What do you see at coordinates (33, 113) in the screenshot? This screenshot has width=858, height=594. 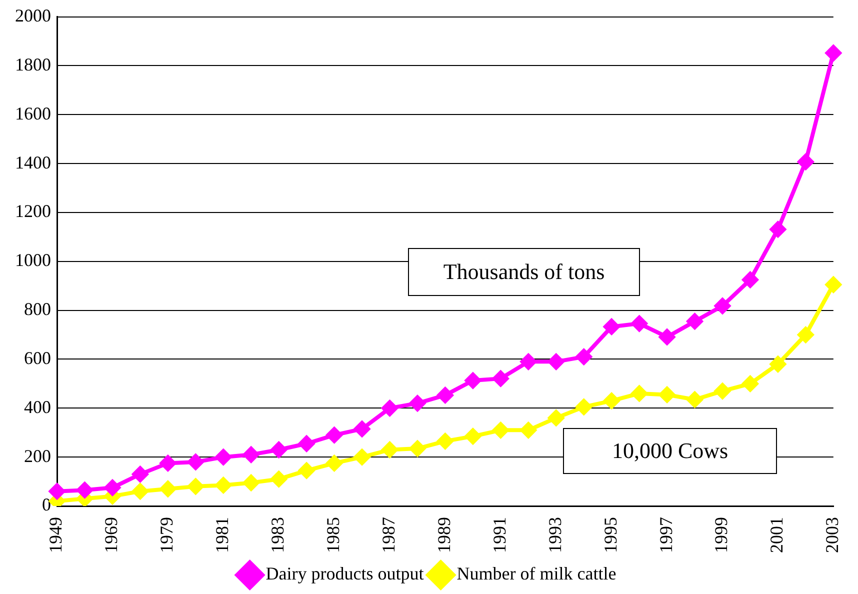 I see `y-tick-label: 1600` at bounding box center [33, 113].